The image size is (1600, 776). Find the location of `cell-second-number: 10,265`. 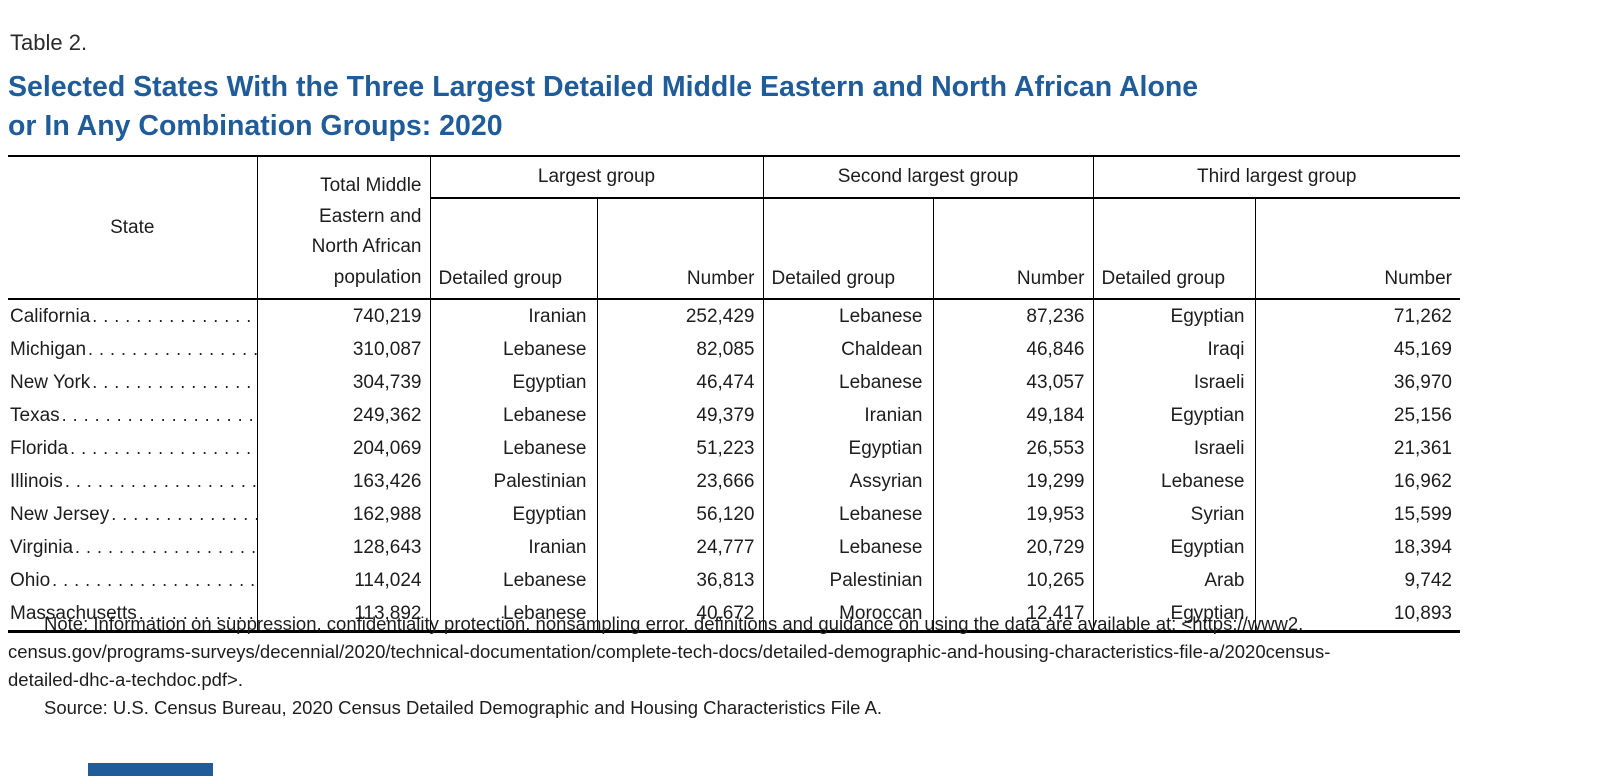

cell-second-number: 10,265 is located at coordinates (1012, 580).